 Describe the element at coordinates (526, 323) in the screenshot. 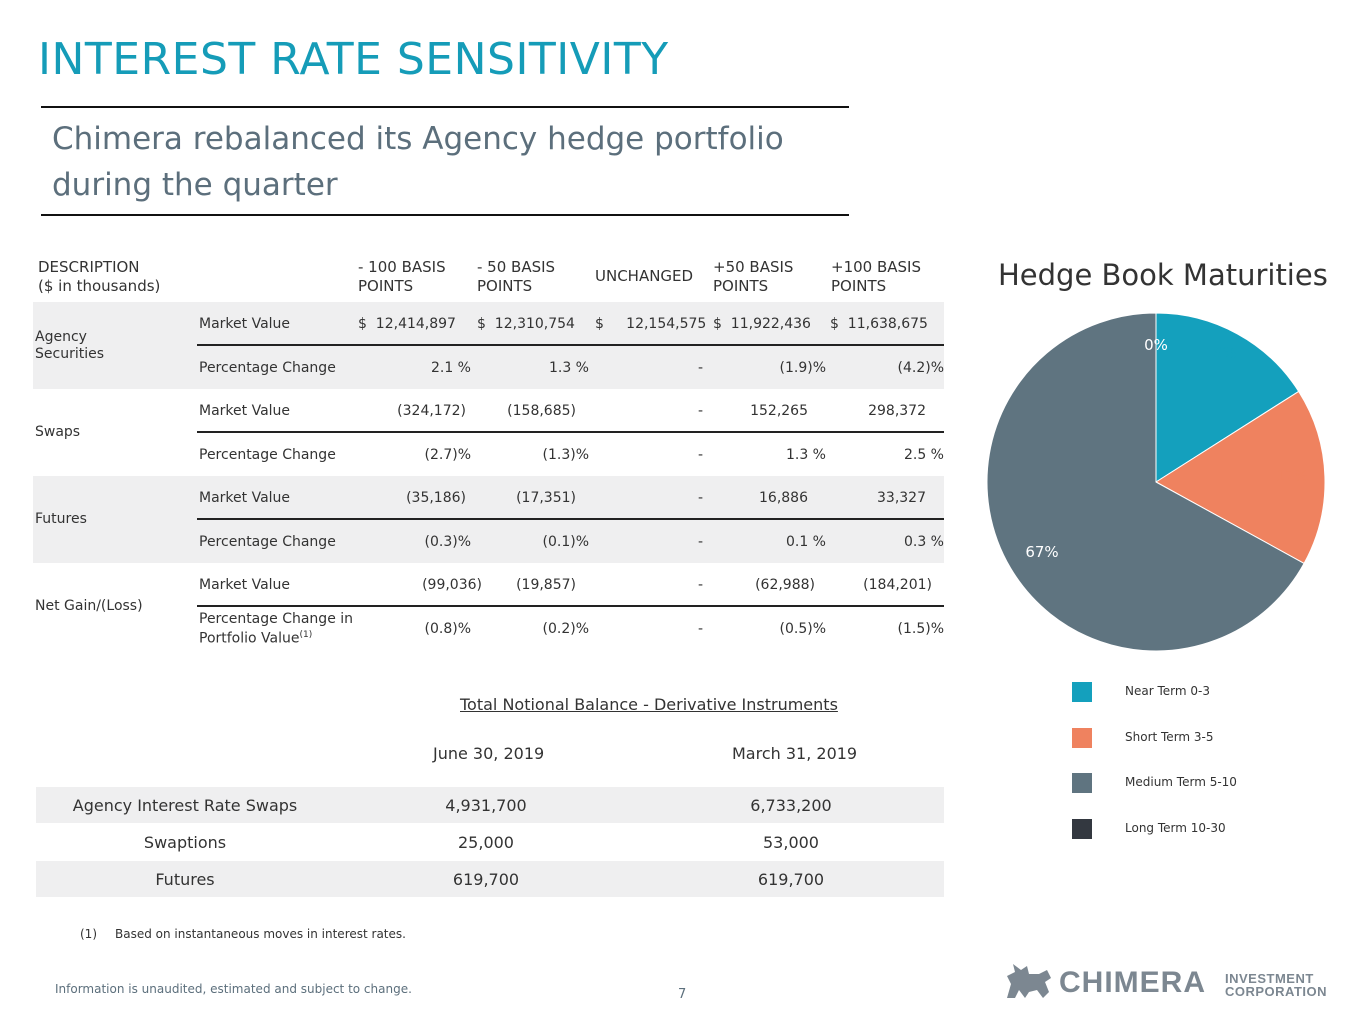

I see `cell-minus50: $ 12,310,754` at that location.